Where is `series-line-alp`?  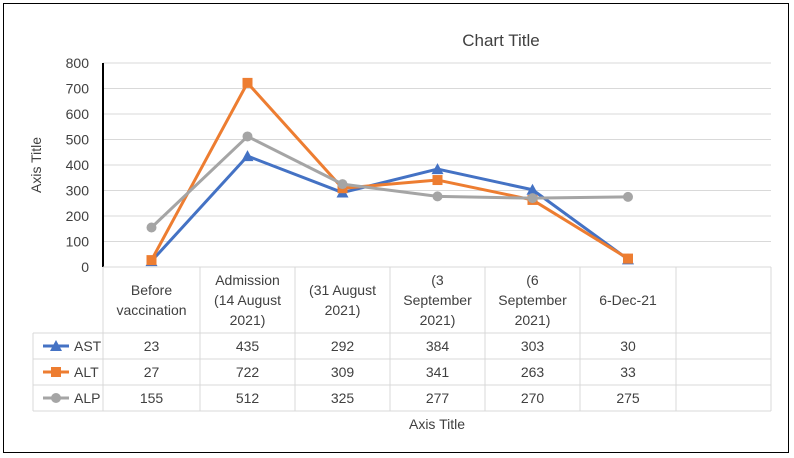
series-line-alp is located at coordinates (389, 181).